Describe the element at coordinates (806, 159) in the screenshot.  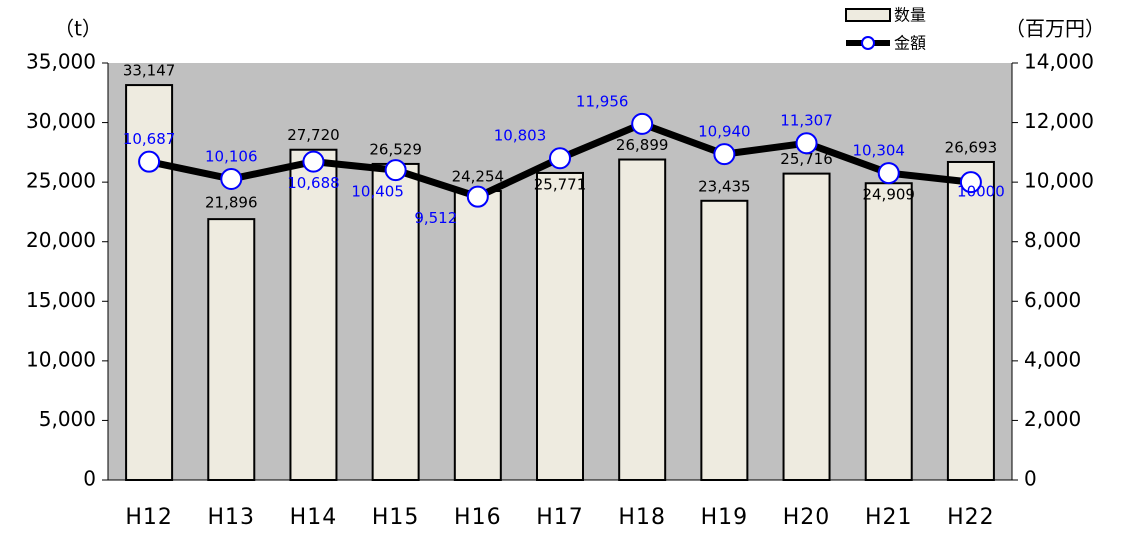
I see `bar-value-label: 25,716` at that location.